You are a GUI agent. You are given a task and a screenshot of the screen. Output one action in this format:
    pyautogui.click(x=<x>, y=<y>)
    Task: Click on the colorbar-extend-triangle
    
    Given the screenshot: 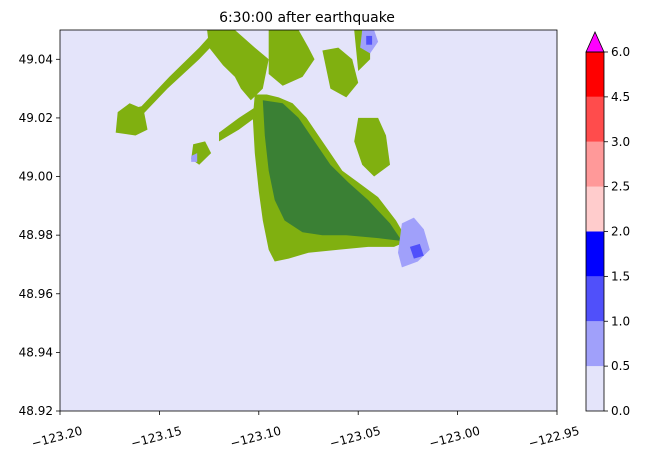 What is the action you would take?
    pyautogui.click(x=595, y=42)
    